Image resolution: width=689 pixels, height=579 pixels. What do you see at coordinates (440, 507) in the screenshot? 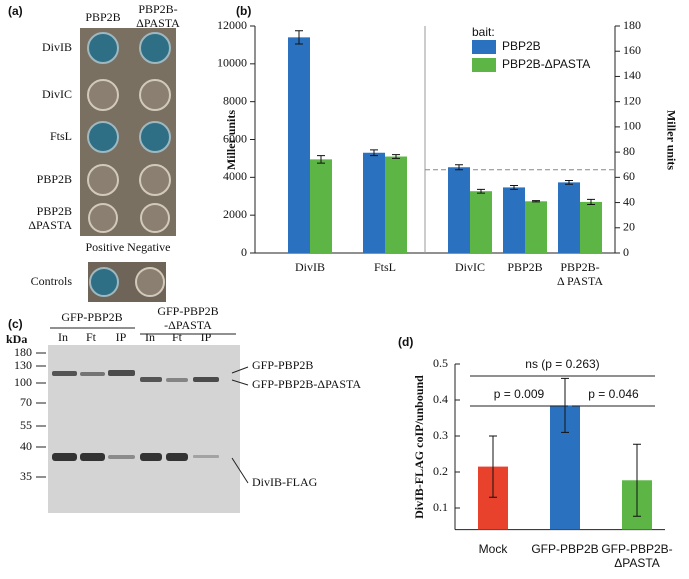
I see `y-tick-label: 0.1` at bounding box center [440, 507].